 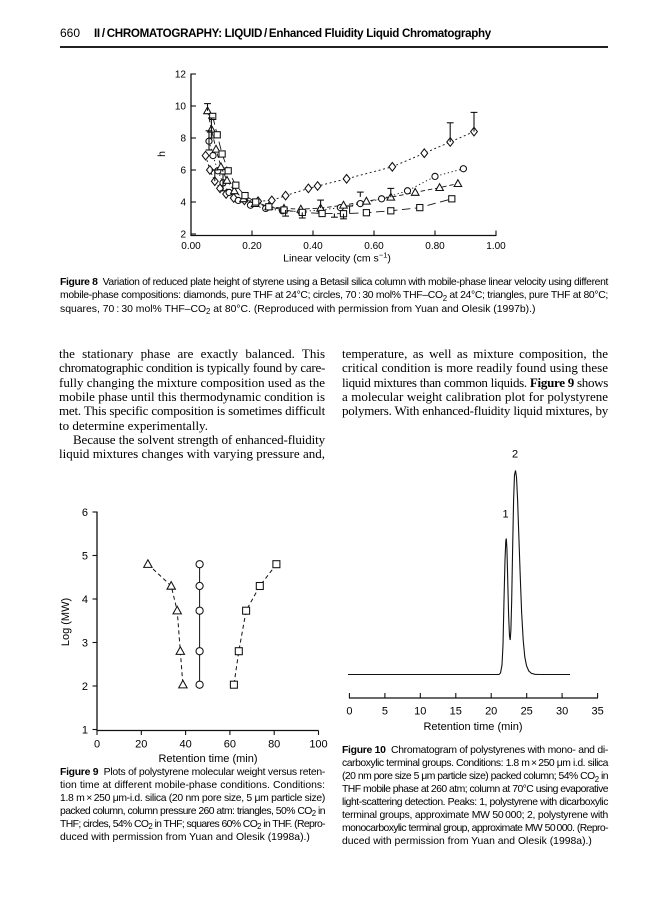 I want to click on svg-text: 30, so click(x=562, y=712).